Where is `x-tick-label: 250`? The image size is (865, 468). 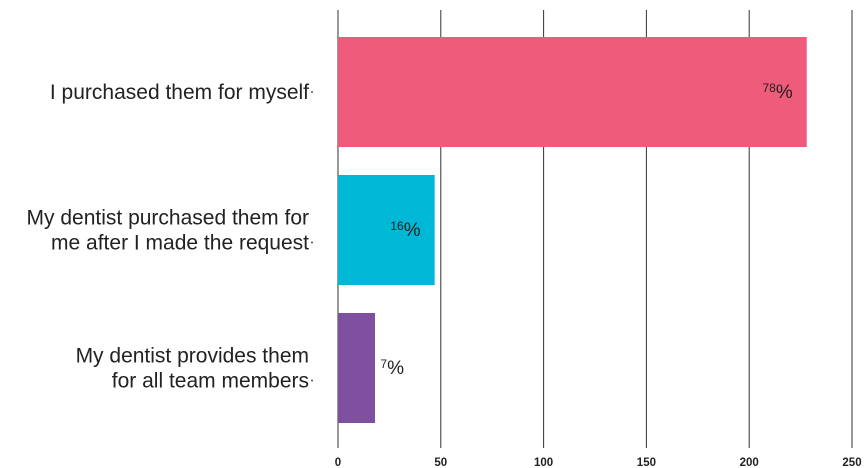 x-tick-label: 250 is located at coordinates (851, 462).